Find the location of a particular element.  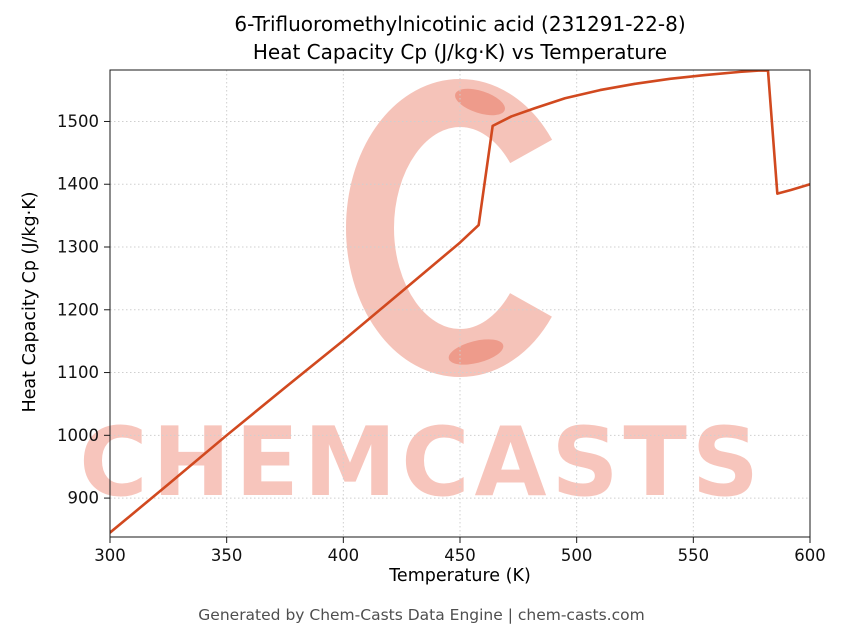

y-tick-label: 1300 is located at coordinates (78, 247).